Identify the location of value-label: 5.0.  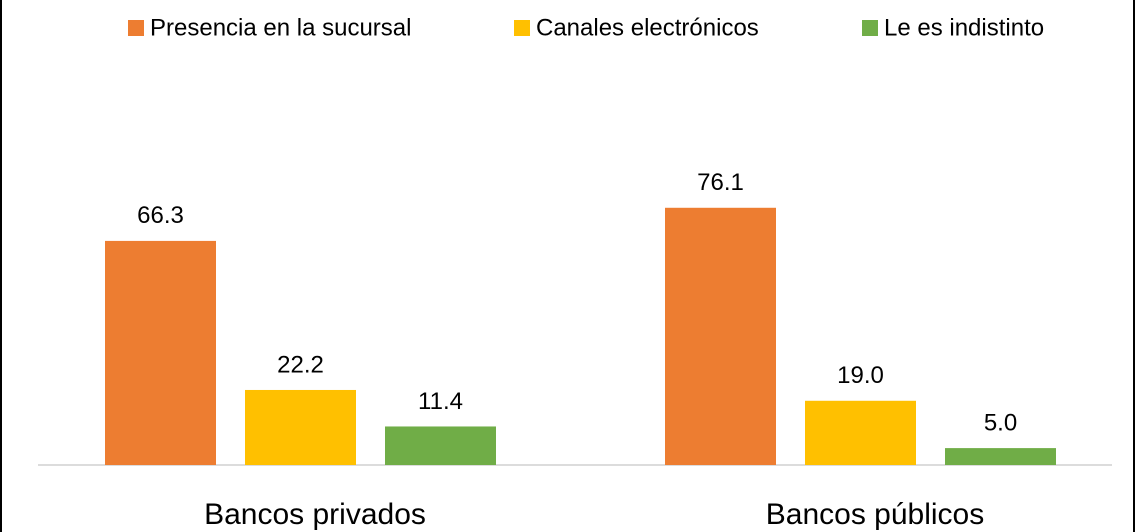
(1000, 422).